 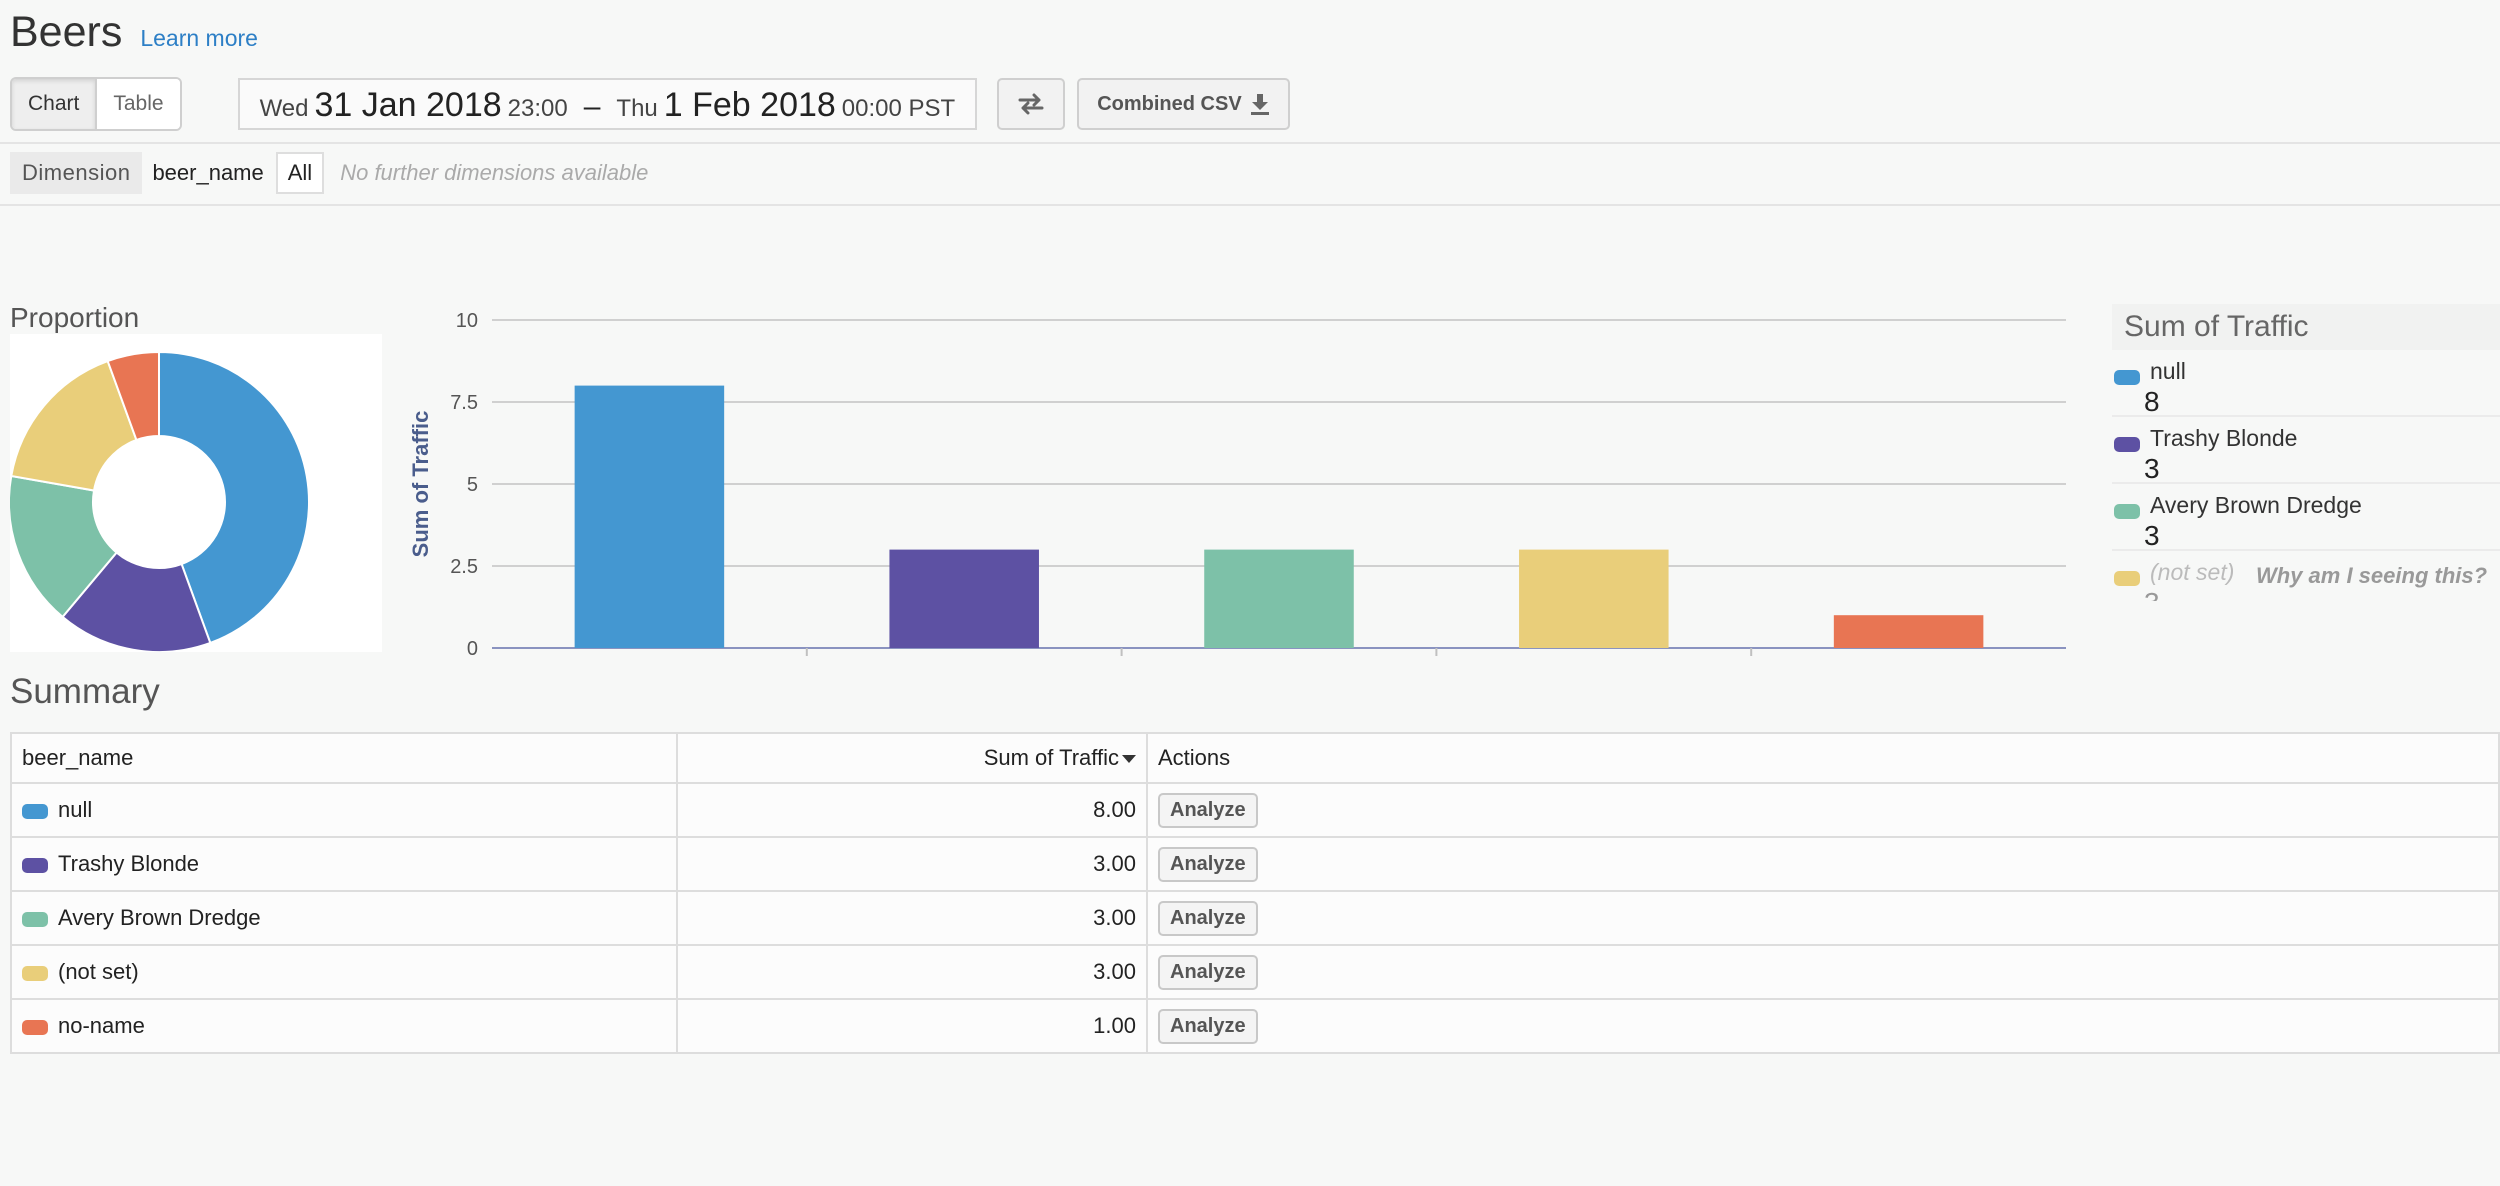 I want to click on row-name: null, so click(x=75, y=809).